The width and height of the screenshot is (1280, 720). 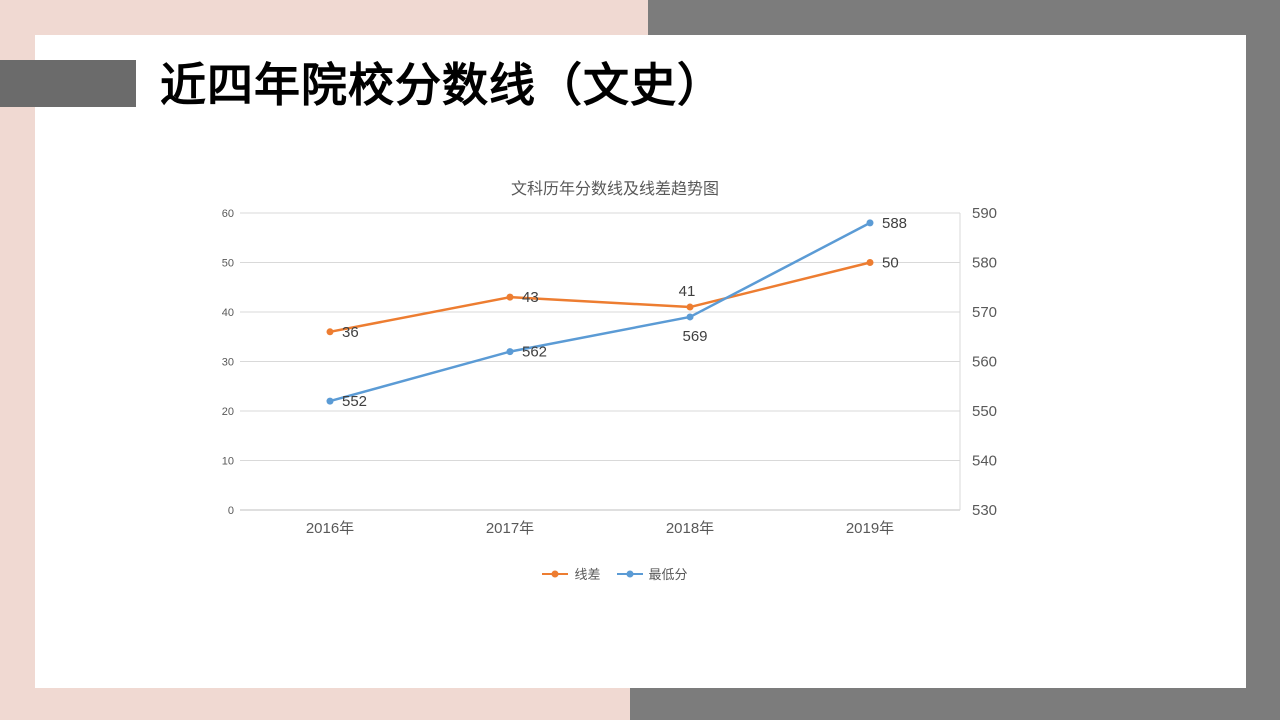 What do you see at coordinates (231, 511) in the screenshot?
I see `svg-text: 0` at bounding box center [231, 511].